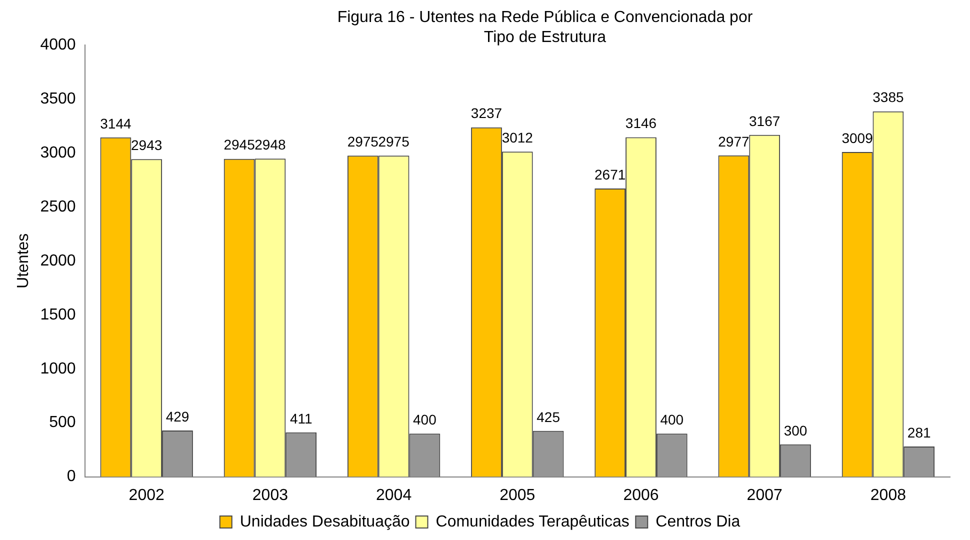 This screenshot has width=970, height=540. What do you see at coordinates (116, 123) in the screenshot?
I see `data-label: 3144` at bounding box center [116, 123].